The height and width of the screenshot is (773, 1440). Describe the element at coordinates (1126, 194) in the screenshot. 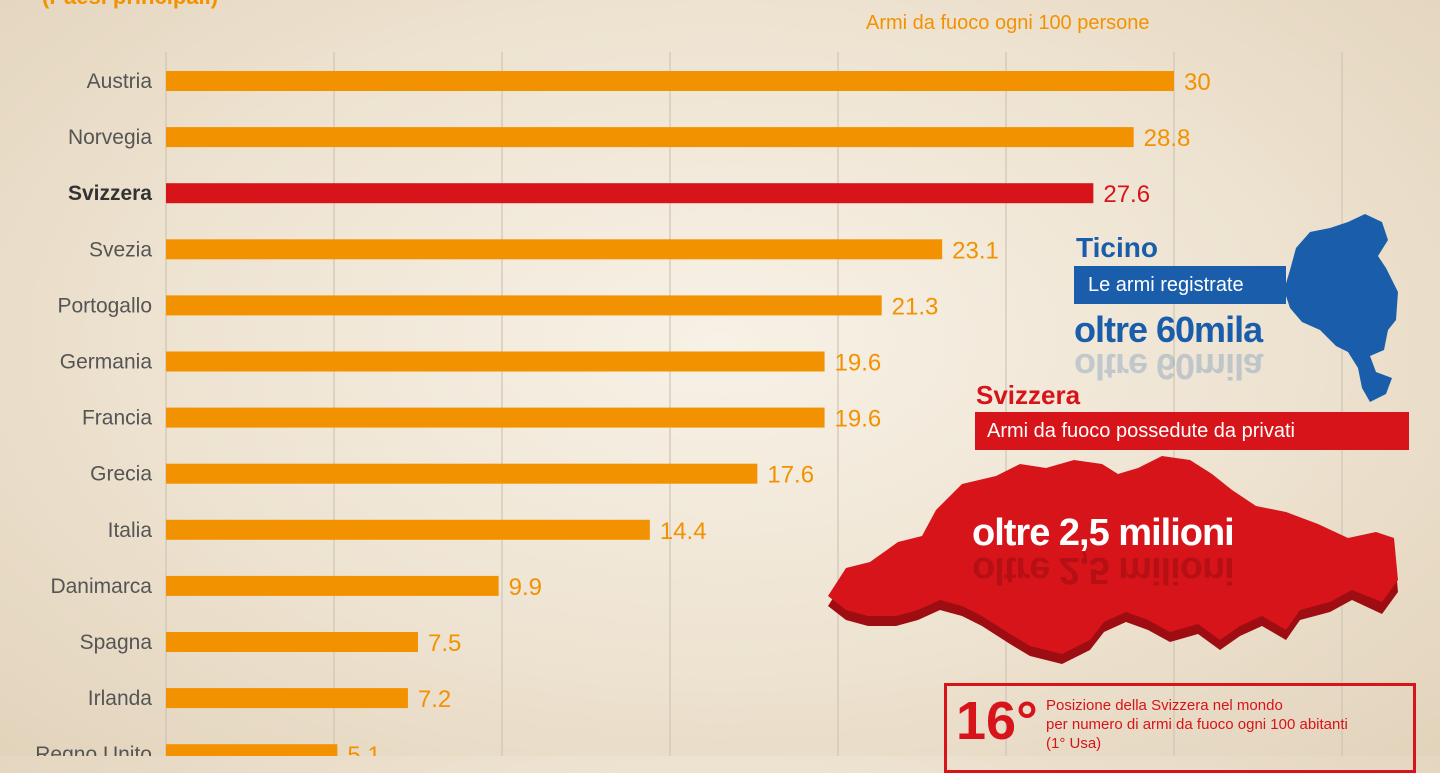

I see `value-label: 27.6` at that location.